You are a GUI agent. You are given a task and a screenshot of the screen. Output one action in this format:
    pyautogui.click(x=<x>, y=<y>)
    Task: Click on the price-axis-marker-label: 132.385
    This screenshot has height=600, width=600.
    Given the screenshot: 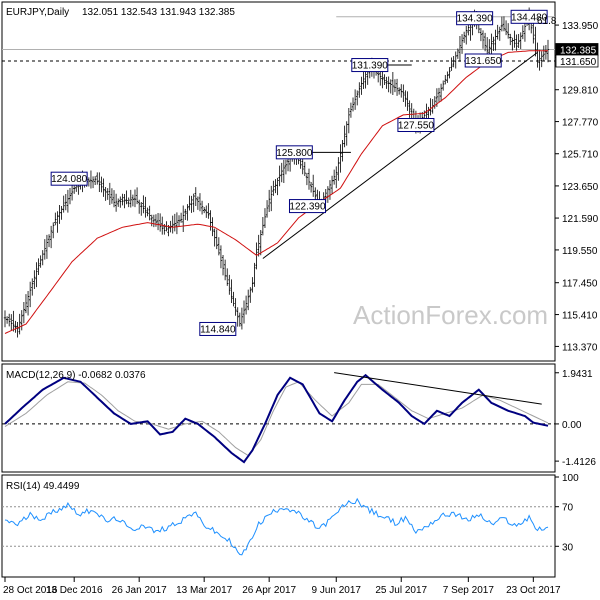 What is the action you would take?
    pyautogui.click(x=578, y=51)
    